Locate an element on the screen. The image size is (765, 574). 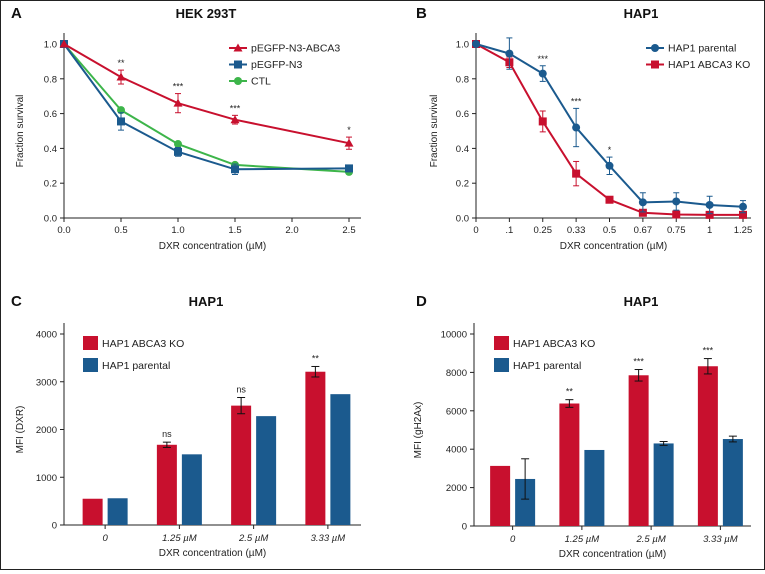
x-tick-label: 1.0 is located at coordinates (177, 230).